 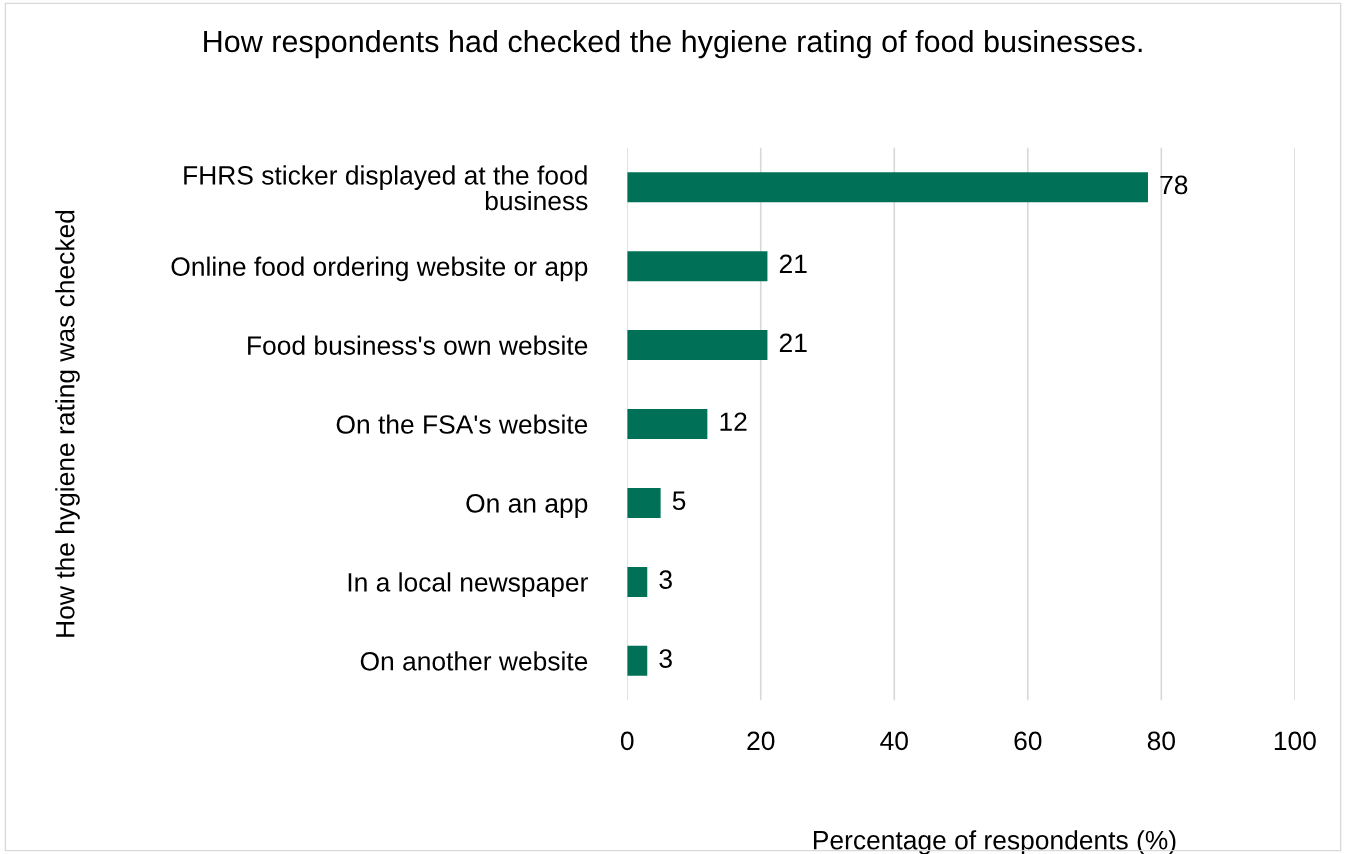 What do you see at coordinates (679, 501) in the screenshot?
I see `data-label: 5` at bounding box center [679, 501].